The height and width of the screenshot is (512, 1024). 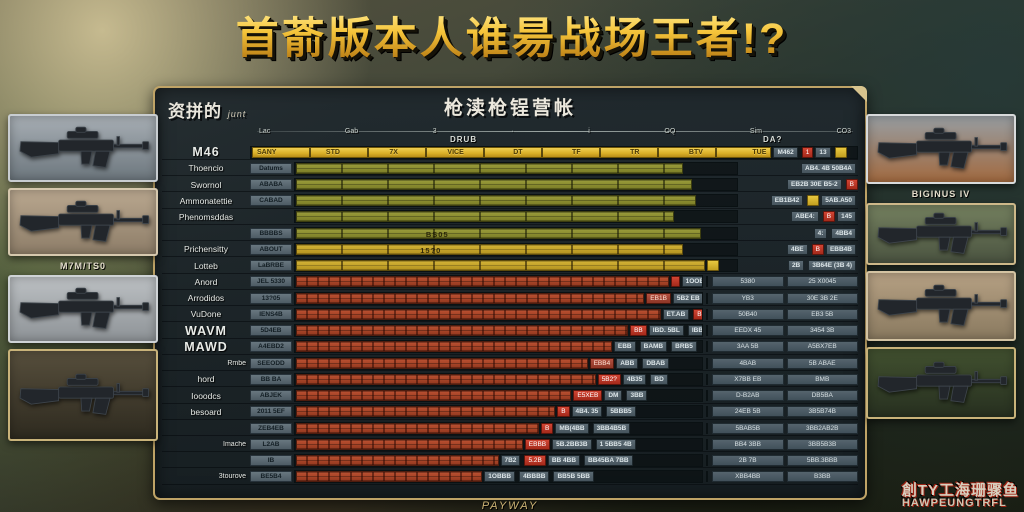 I want to click on table-row: Arrodidos 13?05 EB1B 5B2 EB YB3 30E 3B 2E, so click(x=510, y=298).